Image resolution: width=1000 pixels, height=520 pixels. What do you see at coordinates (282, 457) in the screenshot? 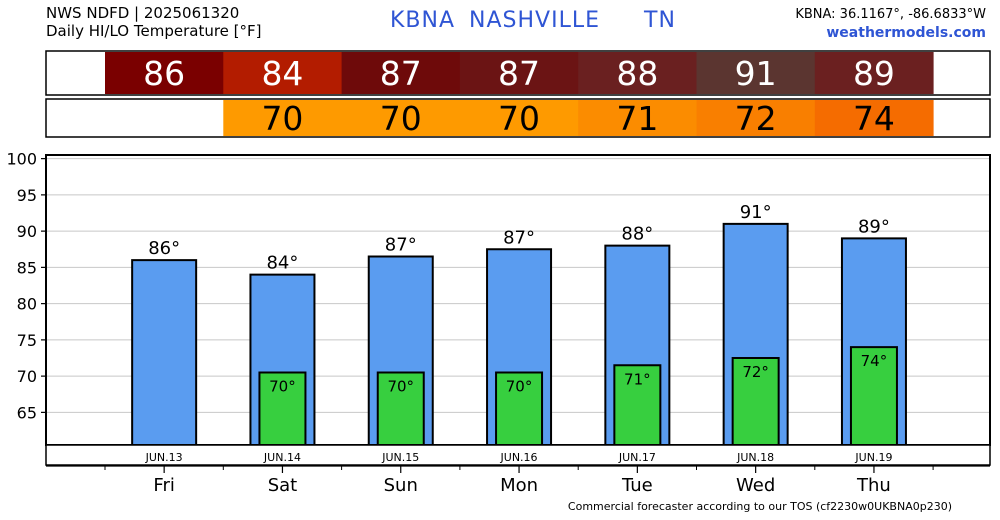
I see `date-label: JUN.14` at bounding box center [282, 457].